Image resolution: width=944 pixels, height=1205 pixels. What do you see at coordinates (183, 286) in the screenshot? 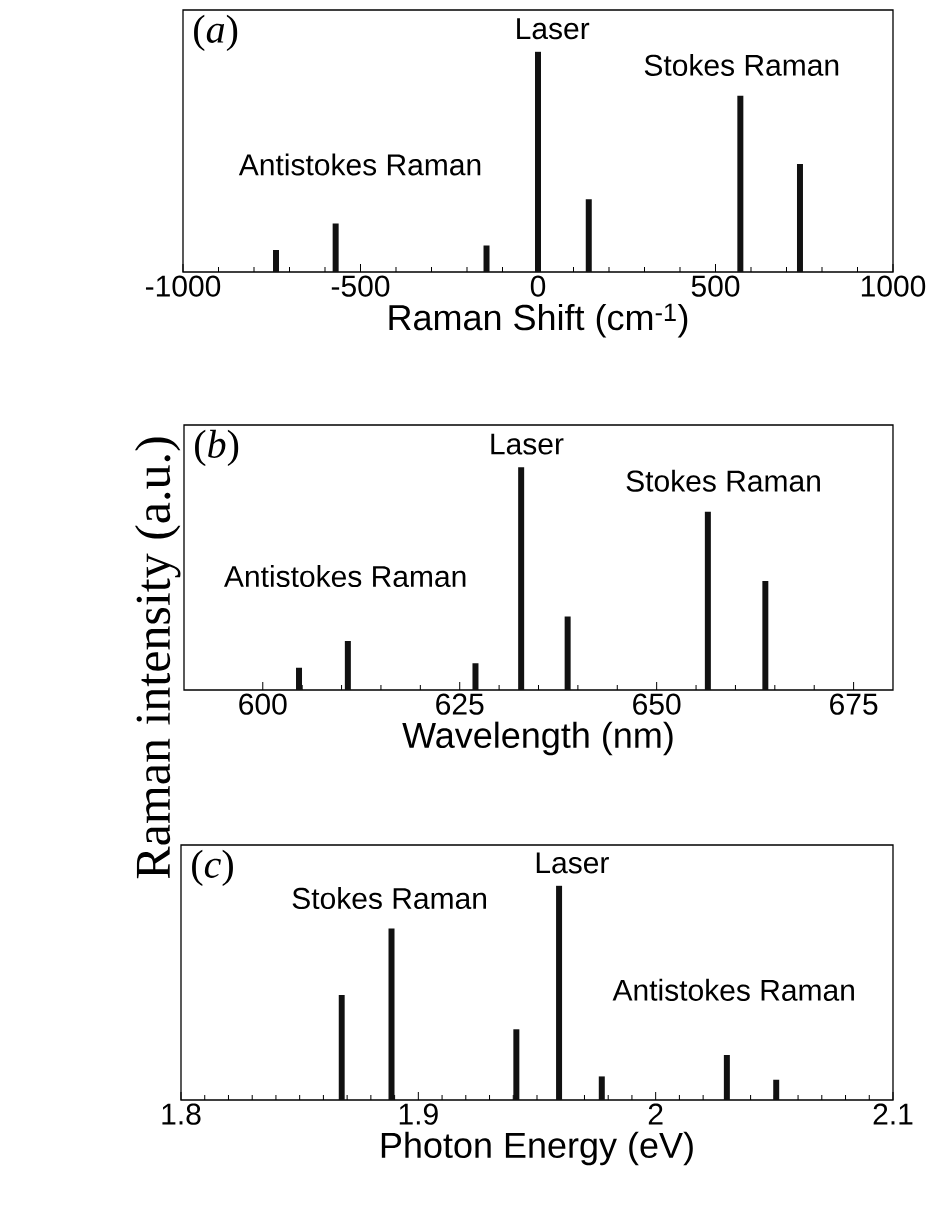
I see `x-tick-label: -1000` at bounding box center [183, 286].